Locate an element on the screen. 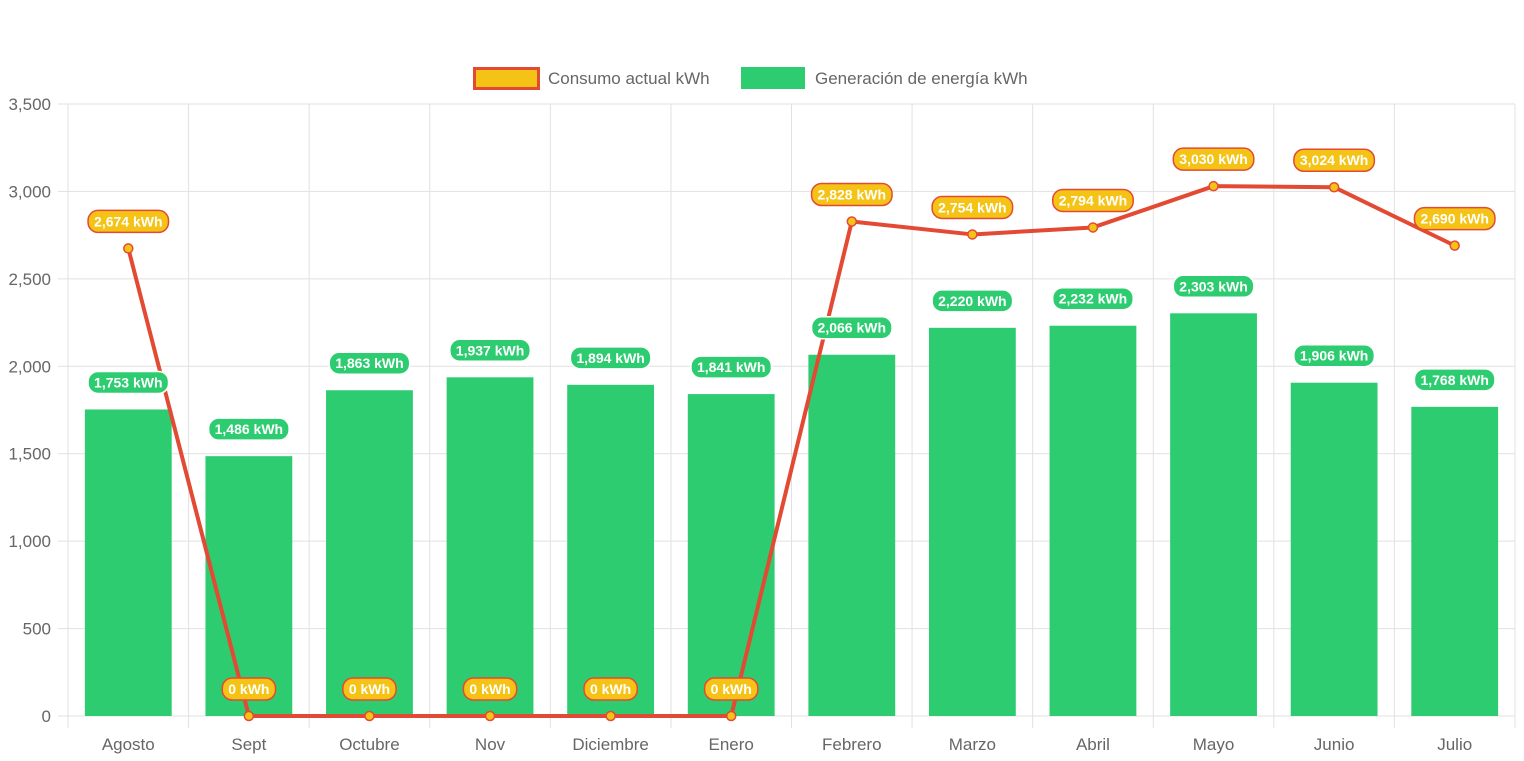  consumo-point-diciembre is located at coordinates (610, 716).